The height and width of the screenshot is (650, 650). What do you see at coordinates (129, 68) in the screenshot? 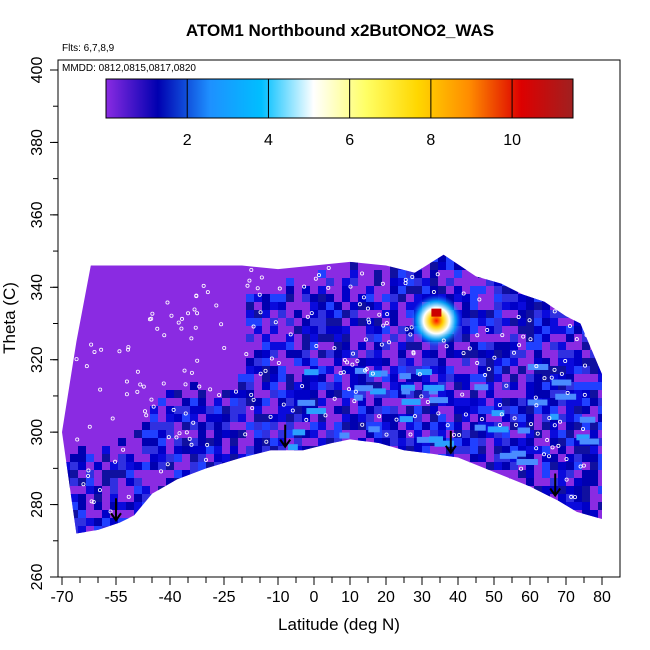
I see `dates-note: MMDD: 0812,0815,0817,0820` at bounding box center [129, 68].